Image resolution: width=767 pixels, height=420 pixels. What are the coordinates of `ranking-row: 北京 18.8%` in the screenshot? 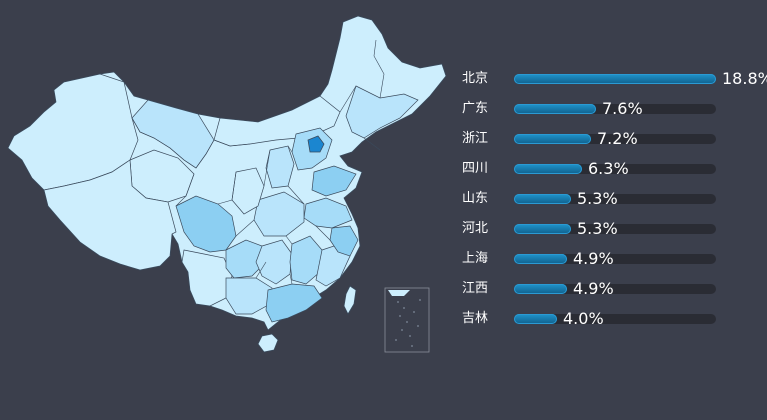 It's located at (612, 79).